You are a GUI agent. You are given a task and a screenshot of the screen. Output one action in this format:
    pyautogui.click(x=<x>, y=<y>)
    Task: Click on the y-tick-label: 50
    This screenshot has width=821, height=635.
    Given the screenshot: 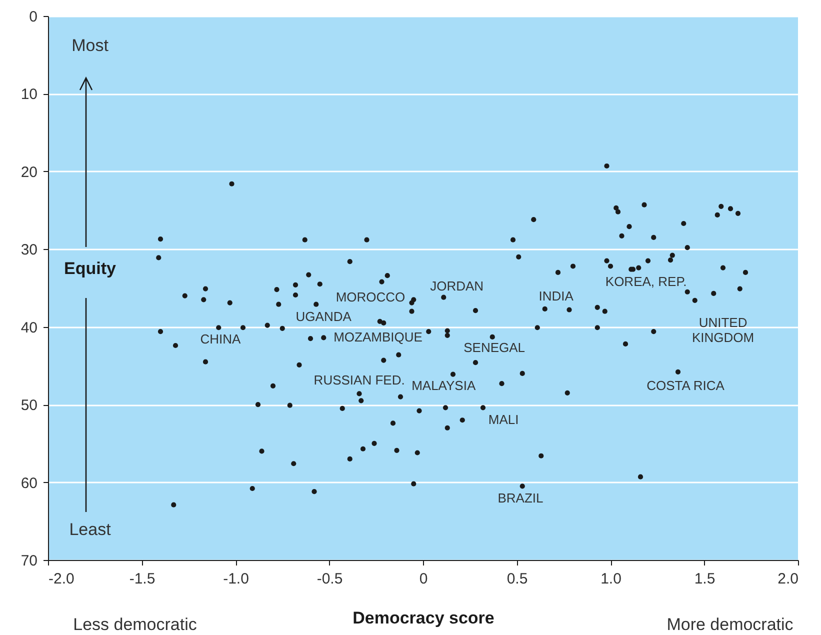 What is the action you would take?
    pyautogui.click(x=29, y=405)
    